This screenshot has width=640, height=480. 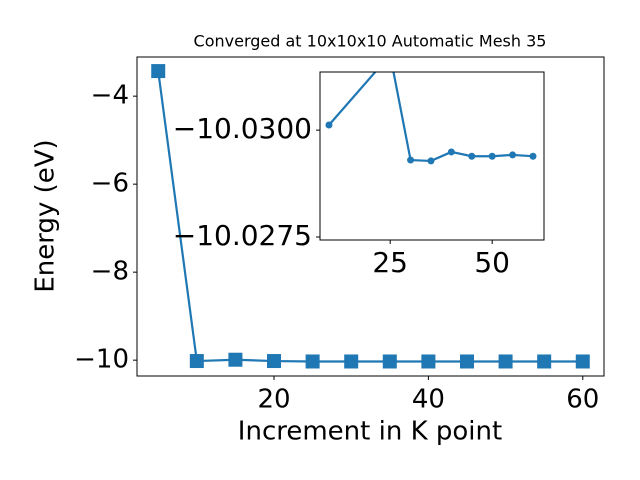 I want to click on x-tick-label: 40, so click(x=428, y=400).